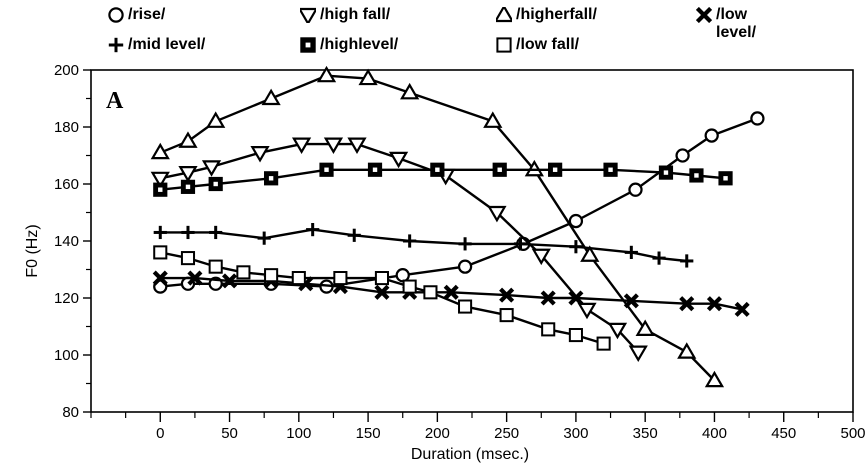 The height and width of the screenshot is (467, 867). I want to click on y-tick-label: 120, so click(66, 298).